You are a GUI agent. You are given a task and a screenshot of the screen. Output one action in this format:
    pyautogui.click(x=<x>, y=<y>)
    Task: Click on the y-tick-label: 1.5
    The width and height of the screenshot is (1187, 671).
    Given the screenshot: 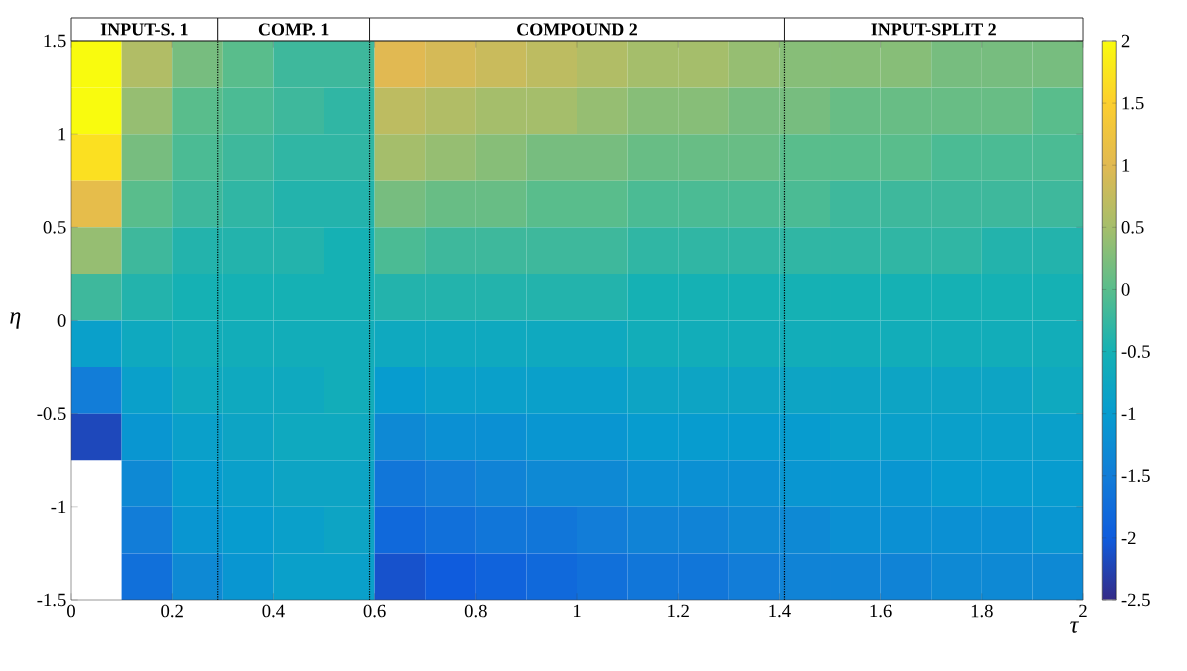 What is the action you would take?
    pyautogui.click(x=55, y=41)
    